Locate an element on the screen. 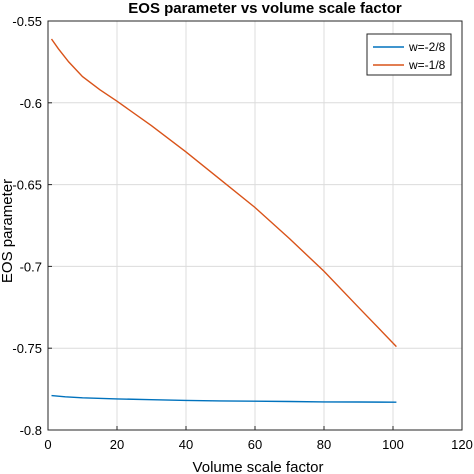  x-tick-label: 20 is located at coordinates (117, 444).